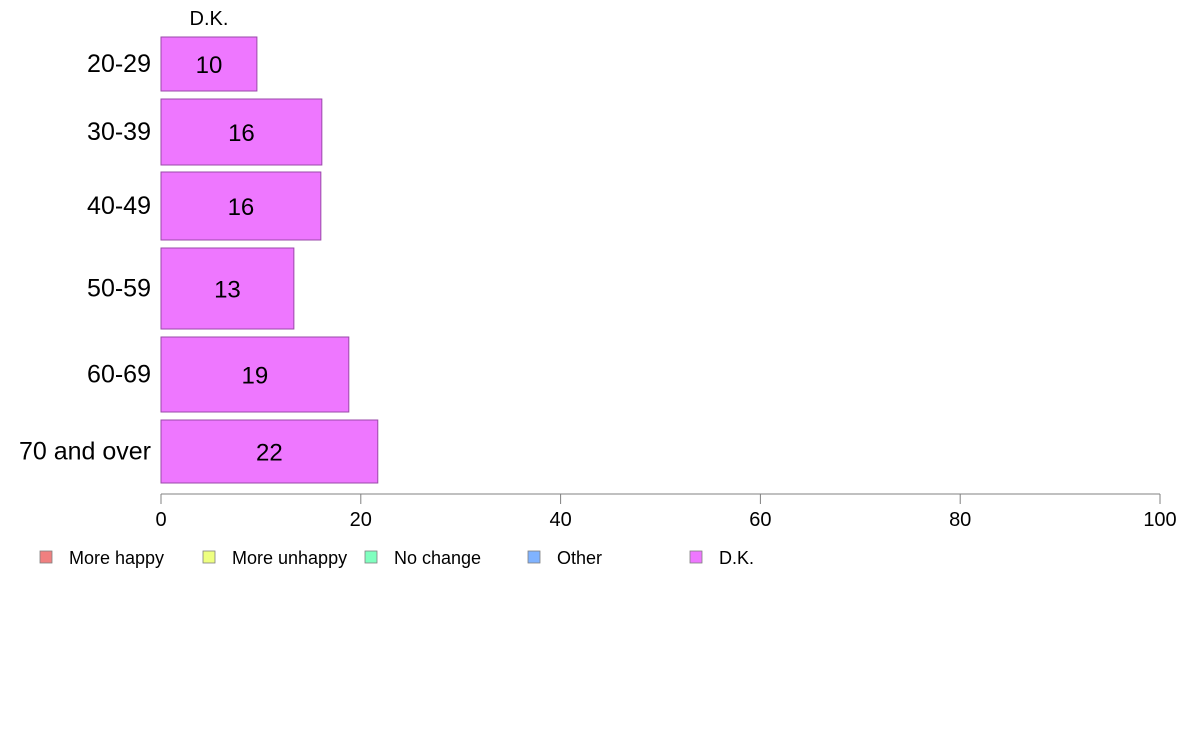 This screenshot has width=1188, height=741. I want to click on legend-label: More unhappy, so click(289, 558).